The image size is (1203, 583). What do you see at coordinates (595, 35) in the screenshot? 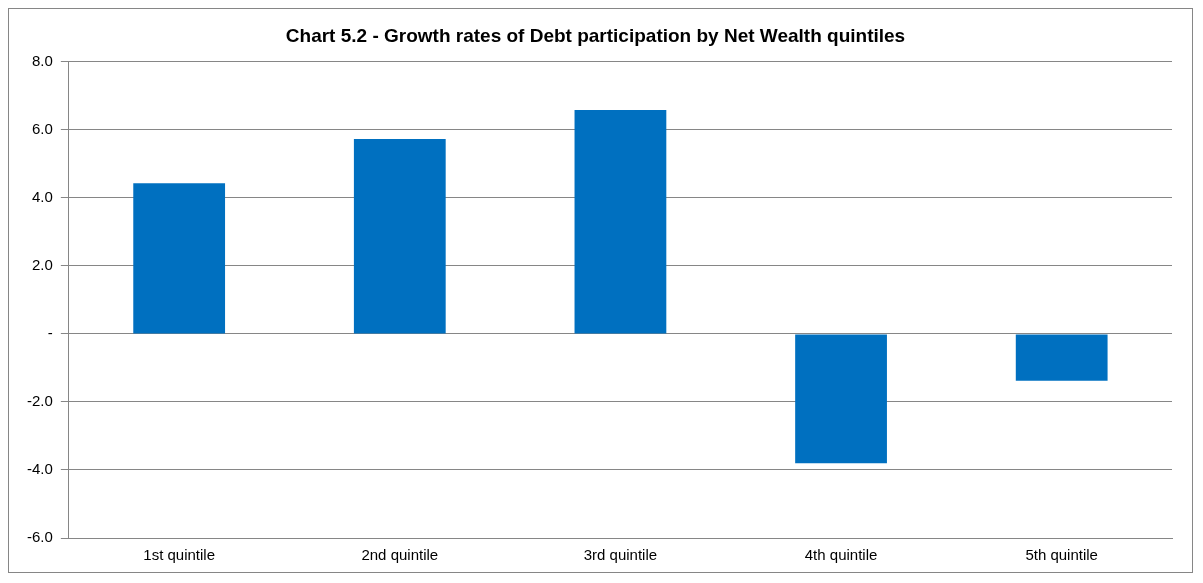
I see `chart-title: Chart 5.2 - Growth rates of Debt participation by Net Wealth quintiles` at bounding box center [595, 35].